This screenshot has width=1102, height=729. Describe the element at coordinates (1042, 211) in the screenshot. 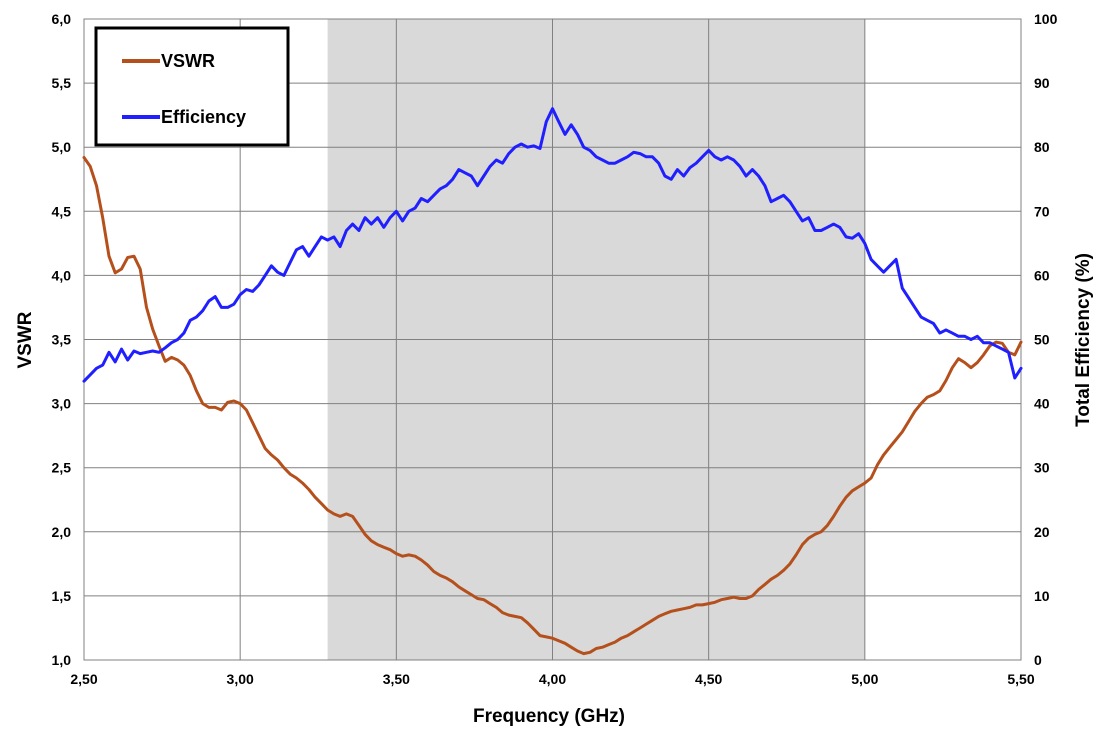

I see `y2-tick-label: 70` at that location.